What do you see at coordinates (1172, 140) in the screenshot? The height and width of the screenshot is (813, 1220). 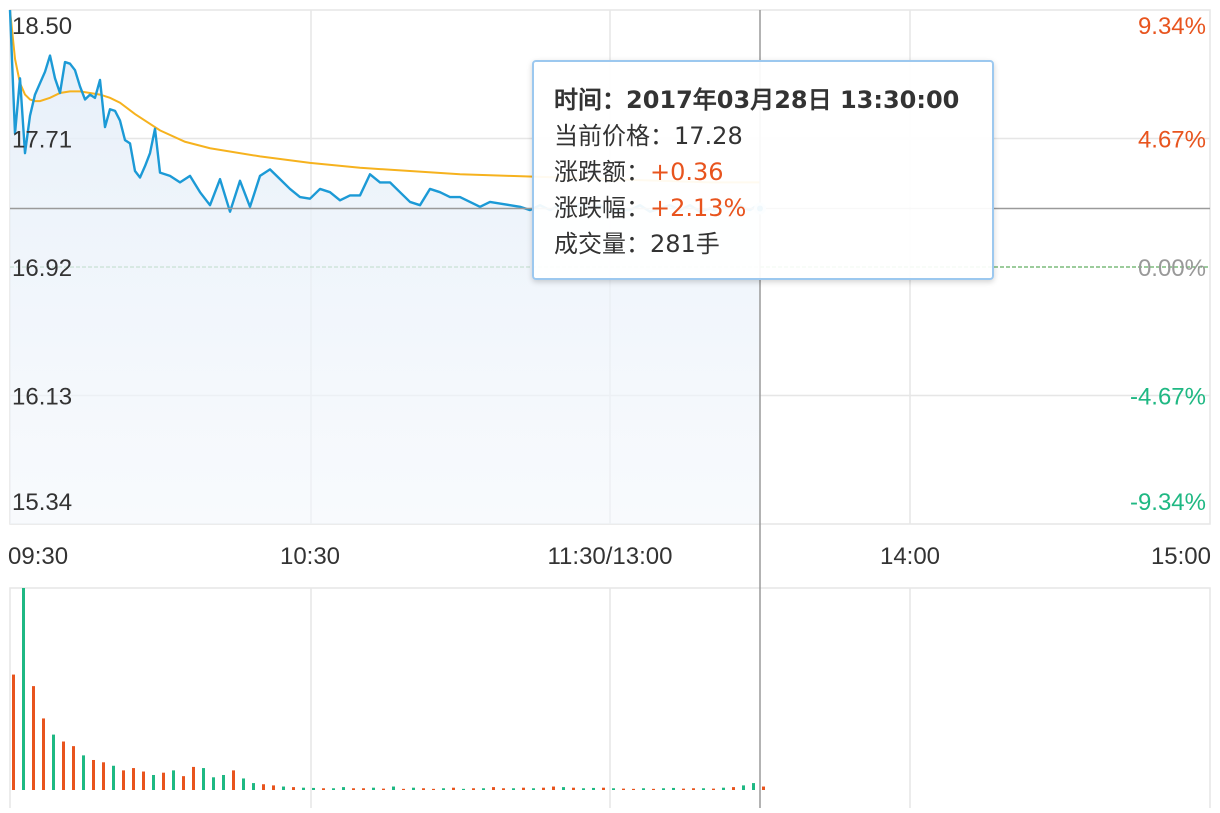 I see `y-right-tick-label: 4.67%` at bounding box center [1172, 140].